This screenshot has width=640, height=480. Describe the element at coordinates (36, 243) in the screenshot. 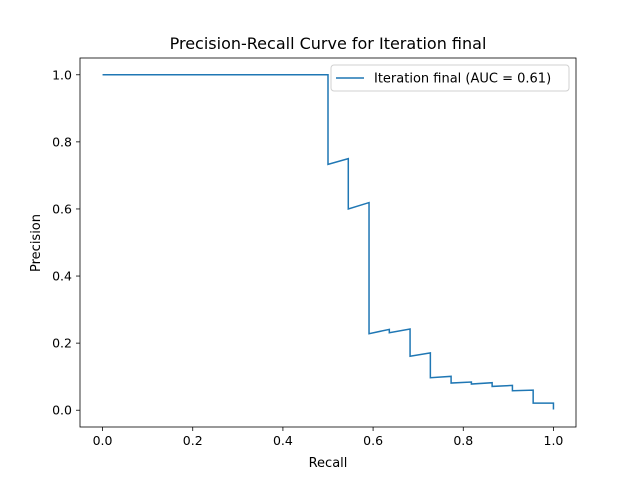

I see `y-axis-label: Precision` at that location.